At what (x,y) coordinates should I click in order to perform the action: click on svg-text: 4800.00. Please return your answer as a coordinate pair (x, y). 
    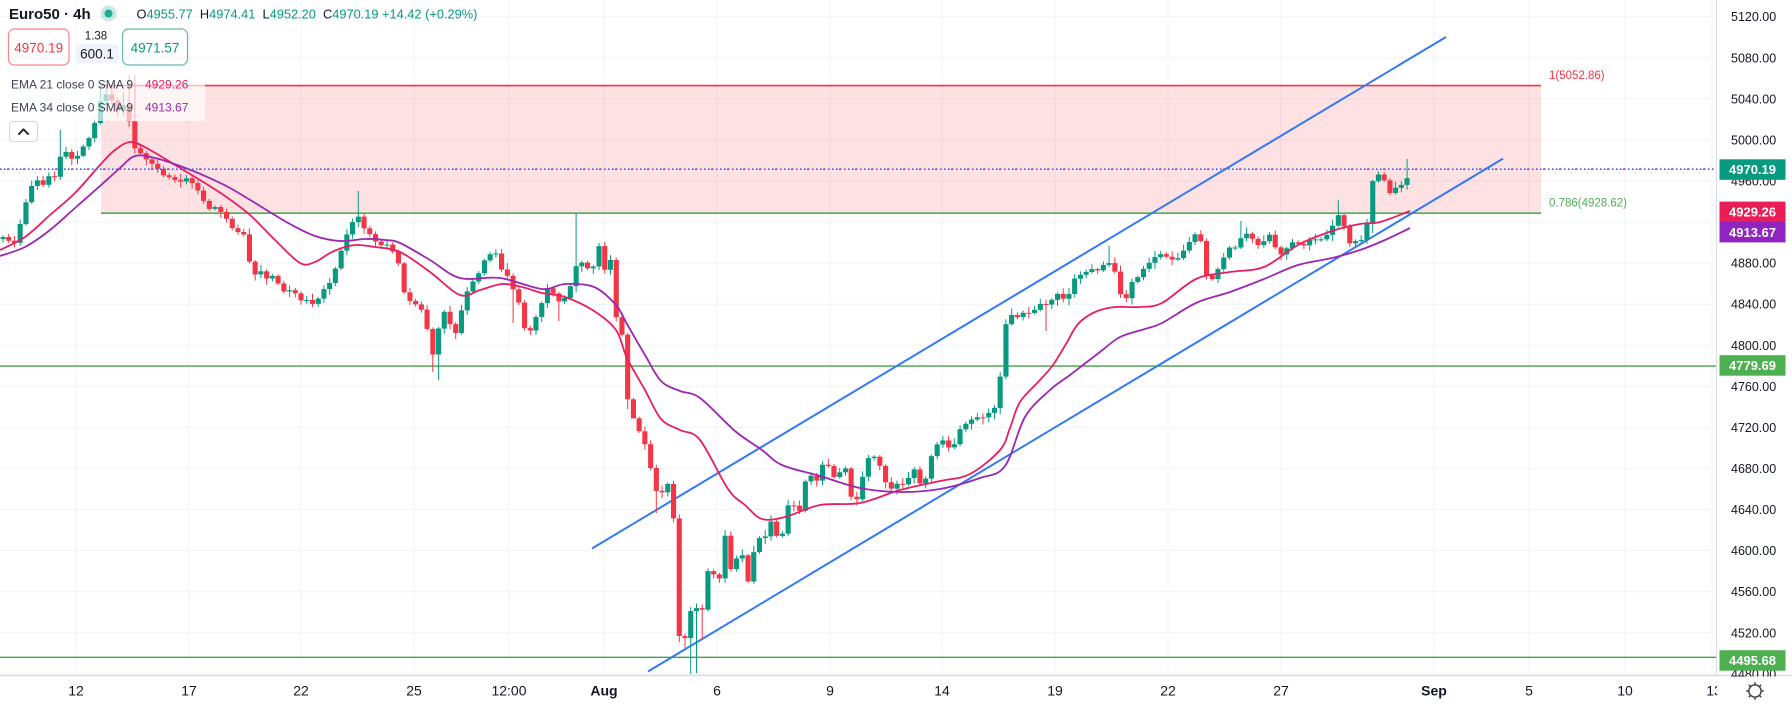
    Looking at the image, I should click on (1753, 346).